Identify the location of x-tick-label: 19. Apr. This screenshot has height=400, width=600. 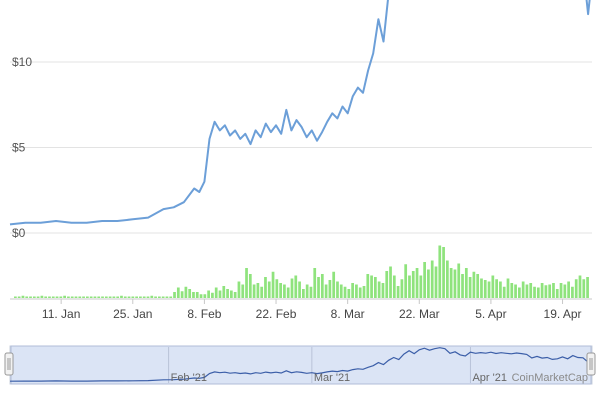
(563, 314).